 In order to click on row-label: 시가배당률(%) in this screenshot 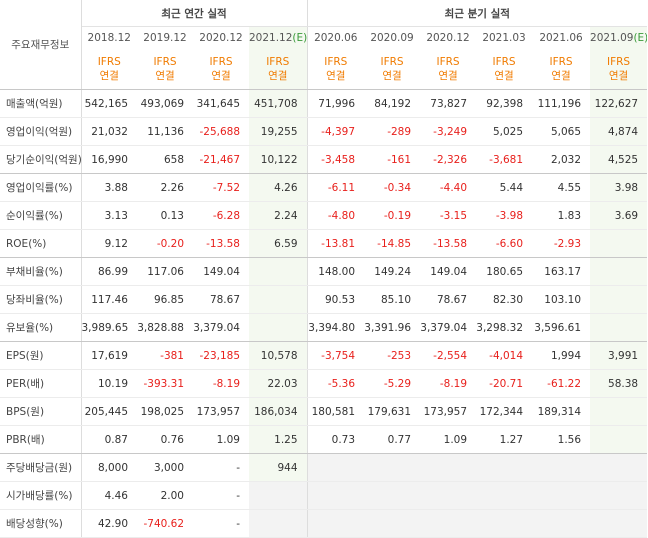, I will do `click(41, 495)`.